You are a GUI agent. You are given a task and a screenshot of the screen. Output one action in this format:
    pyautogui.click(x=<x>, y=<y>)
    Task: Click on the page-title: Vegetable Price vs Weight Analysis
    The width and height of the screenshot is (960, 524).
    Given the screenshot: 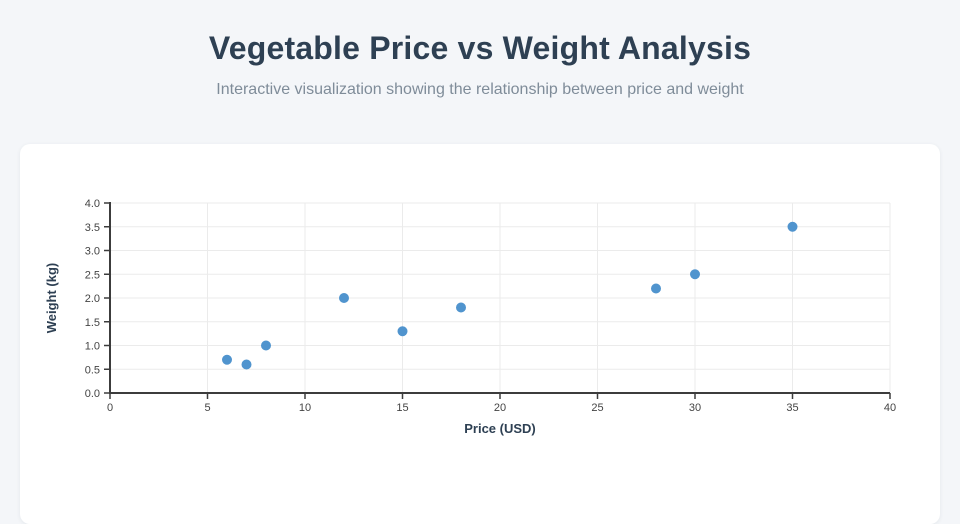 What is the action you would take?
    pyautogui.click(x=480, y=48)
    